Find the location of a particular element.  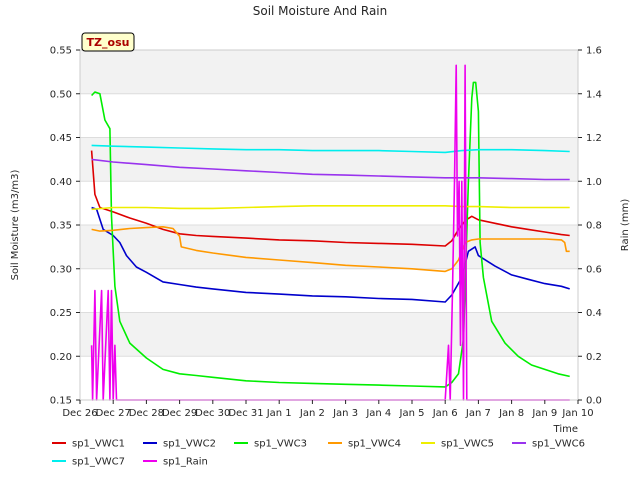

x-tick-label: Jan 4 is located at coordinates (378, 413).